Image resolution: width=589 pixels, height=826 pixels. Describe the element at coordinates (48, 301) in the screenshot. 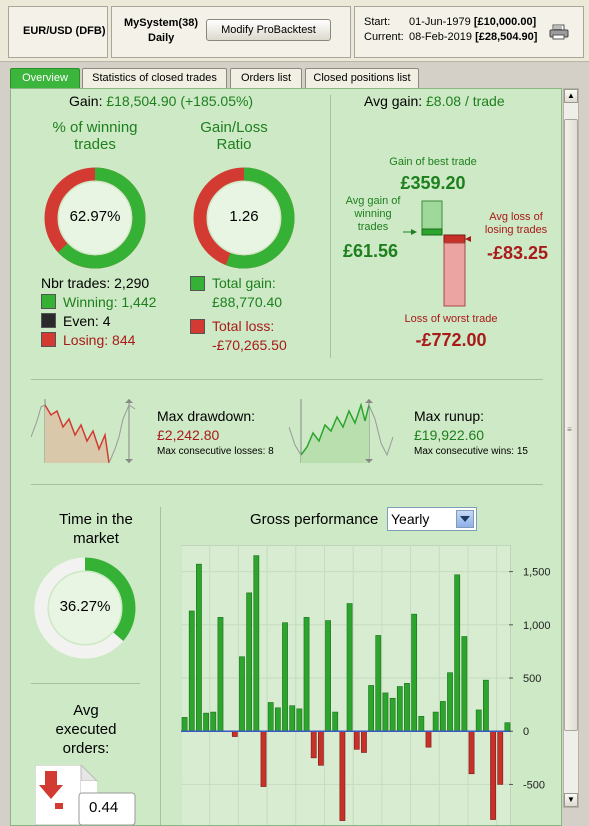

I see `winning-legend-swatch` at that location.